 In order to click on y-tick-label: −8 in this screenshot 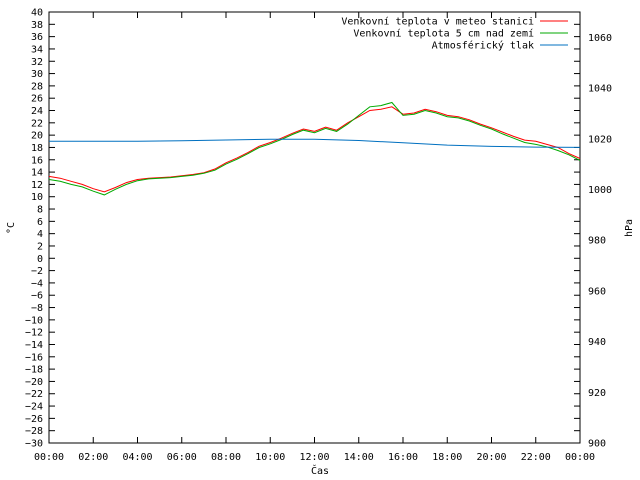, I will do `click(37, 308)`.